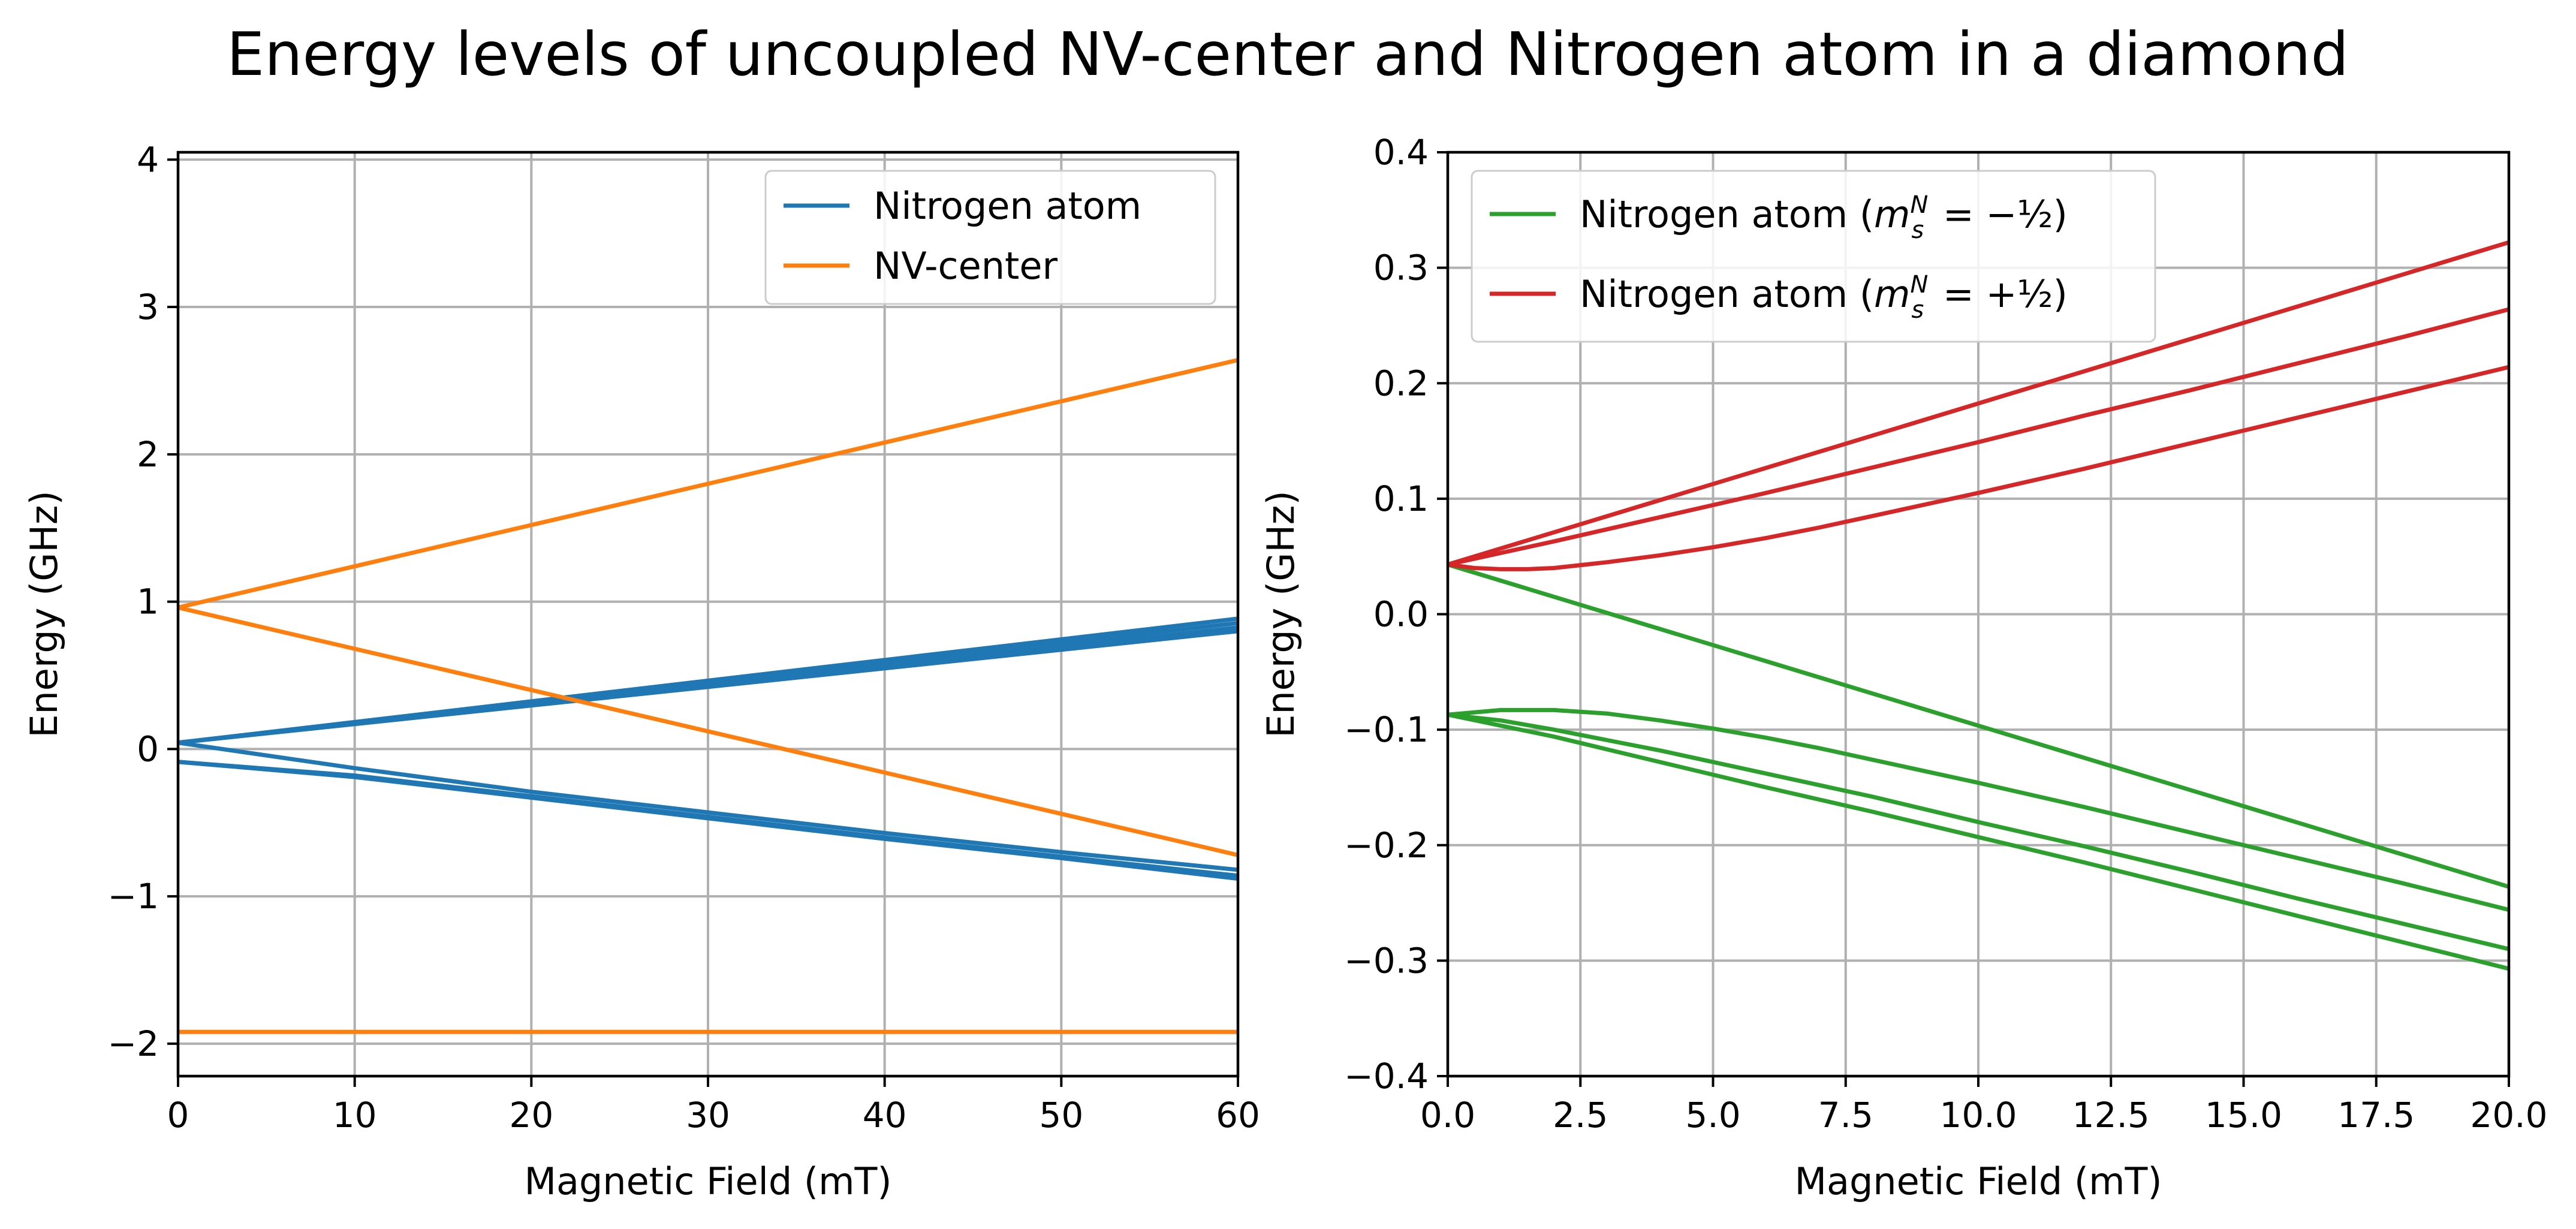 Image resolution: width=2576 pixels, height=1229 pixels. What do you see at coordinates (1845, 1115) in the screenshot?
I see `x-tick-label: 7.5` at bounding box center [1845, 1115].